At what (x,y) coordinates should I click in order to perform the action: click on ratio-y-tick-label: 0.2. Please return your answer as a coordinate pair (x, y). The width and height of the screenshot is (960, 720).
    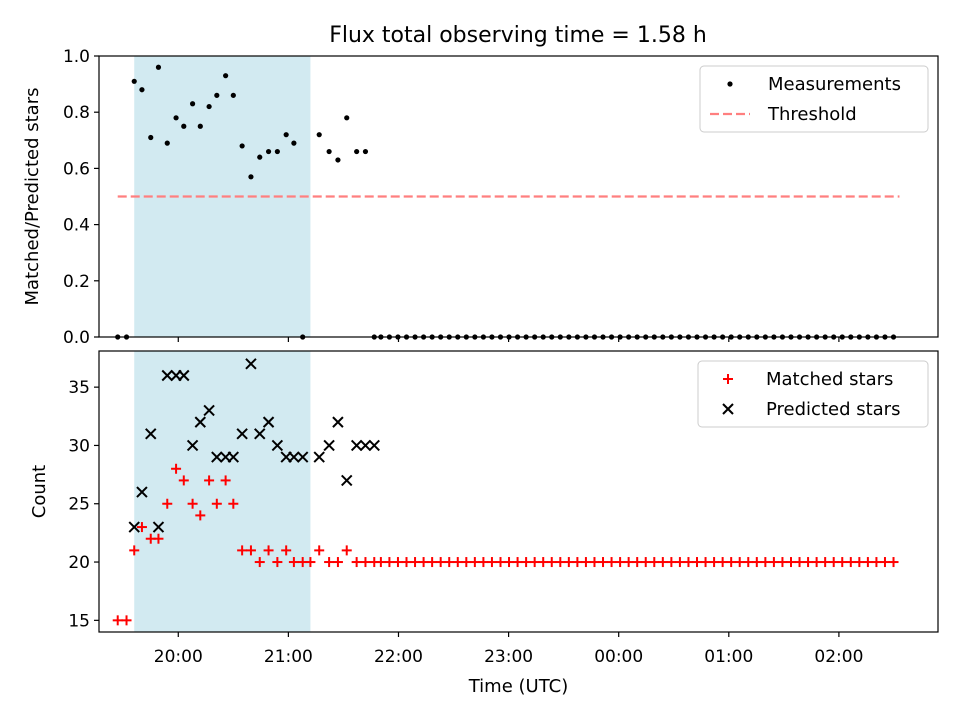
    Looking at the image, I should click on (76, 282).